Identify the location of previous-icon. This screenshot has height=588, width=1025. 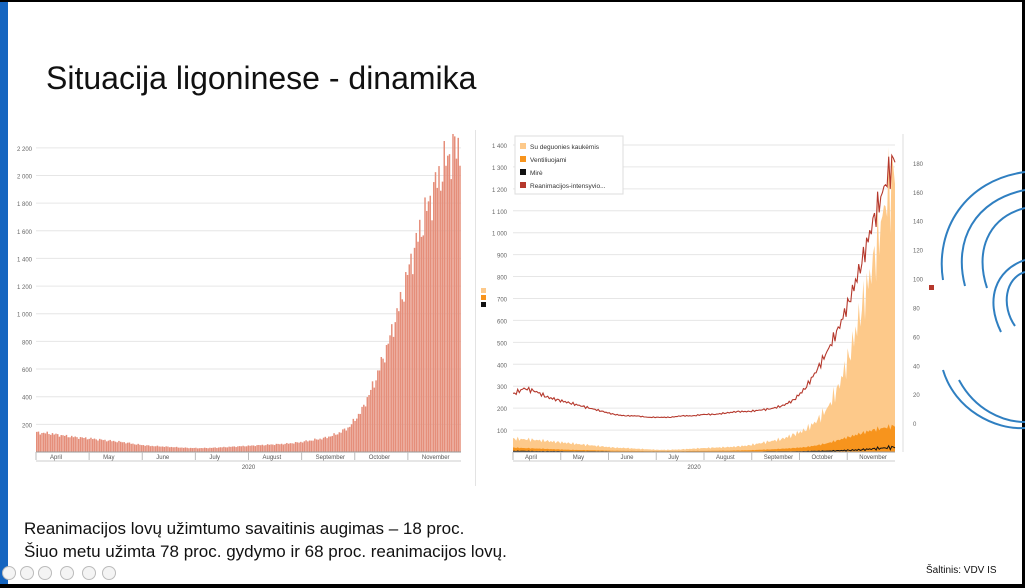
(9, 573).